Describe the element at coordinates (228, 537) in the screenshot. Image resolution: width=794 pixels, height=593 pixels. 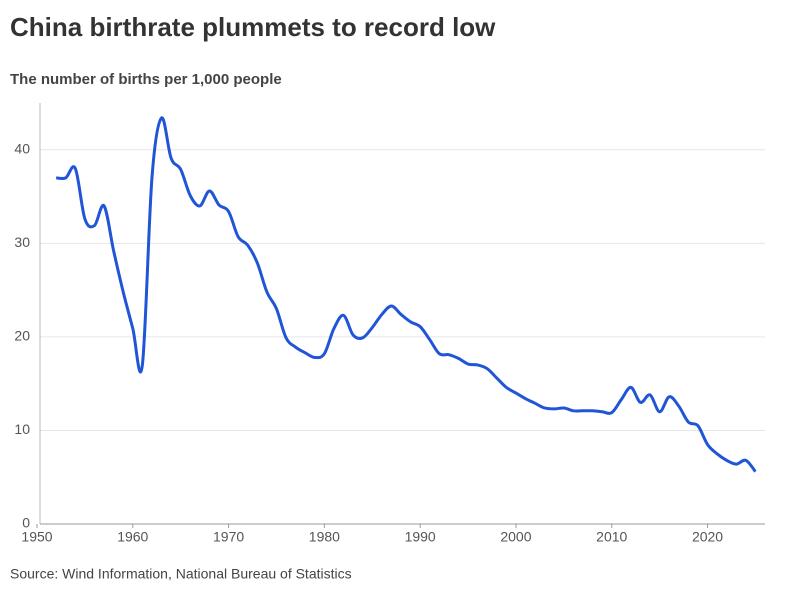
I see `x-tick-label: 1970` at that location.